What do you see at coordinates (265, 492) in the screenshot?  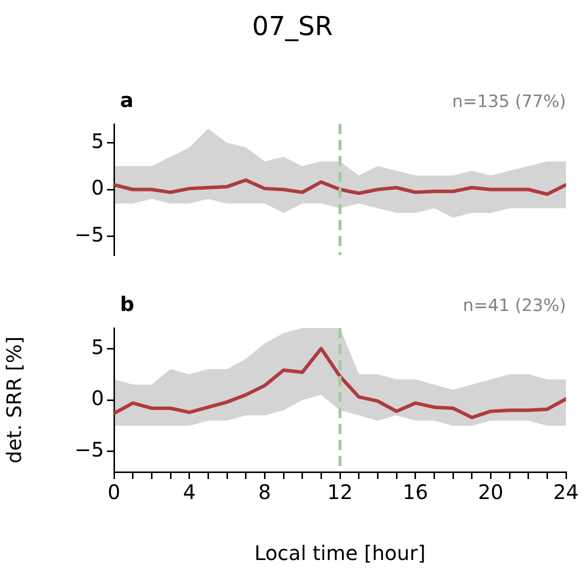 I see `x-tick-label: 8` at bounding box center [265, 492].